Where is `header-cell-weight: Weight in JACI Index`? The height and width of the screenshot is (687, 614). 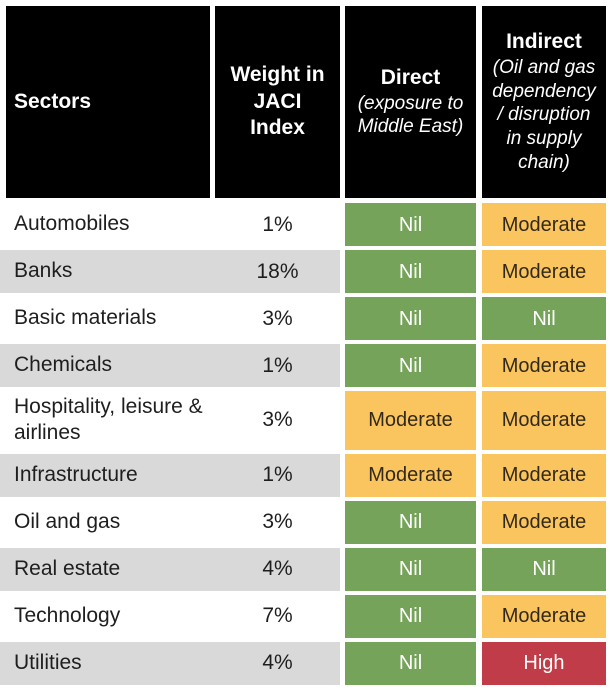 header-cell-weight: Weight in JACI Index is located at coordinates (277, 102).